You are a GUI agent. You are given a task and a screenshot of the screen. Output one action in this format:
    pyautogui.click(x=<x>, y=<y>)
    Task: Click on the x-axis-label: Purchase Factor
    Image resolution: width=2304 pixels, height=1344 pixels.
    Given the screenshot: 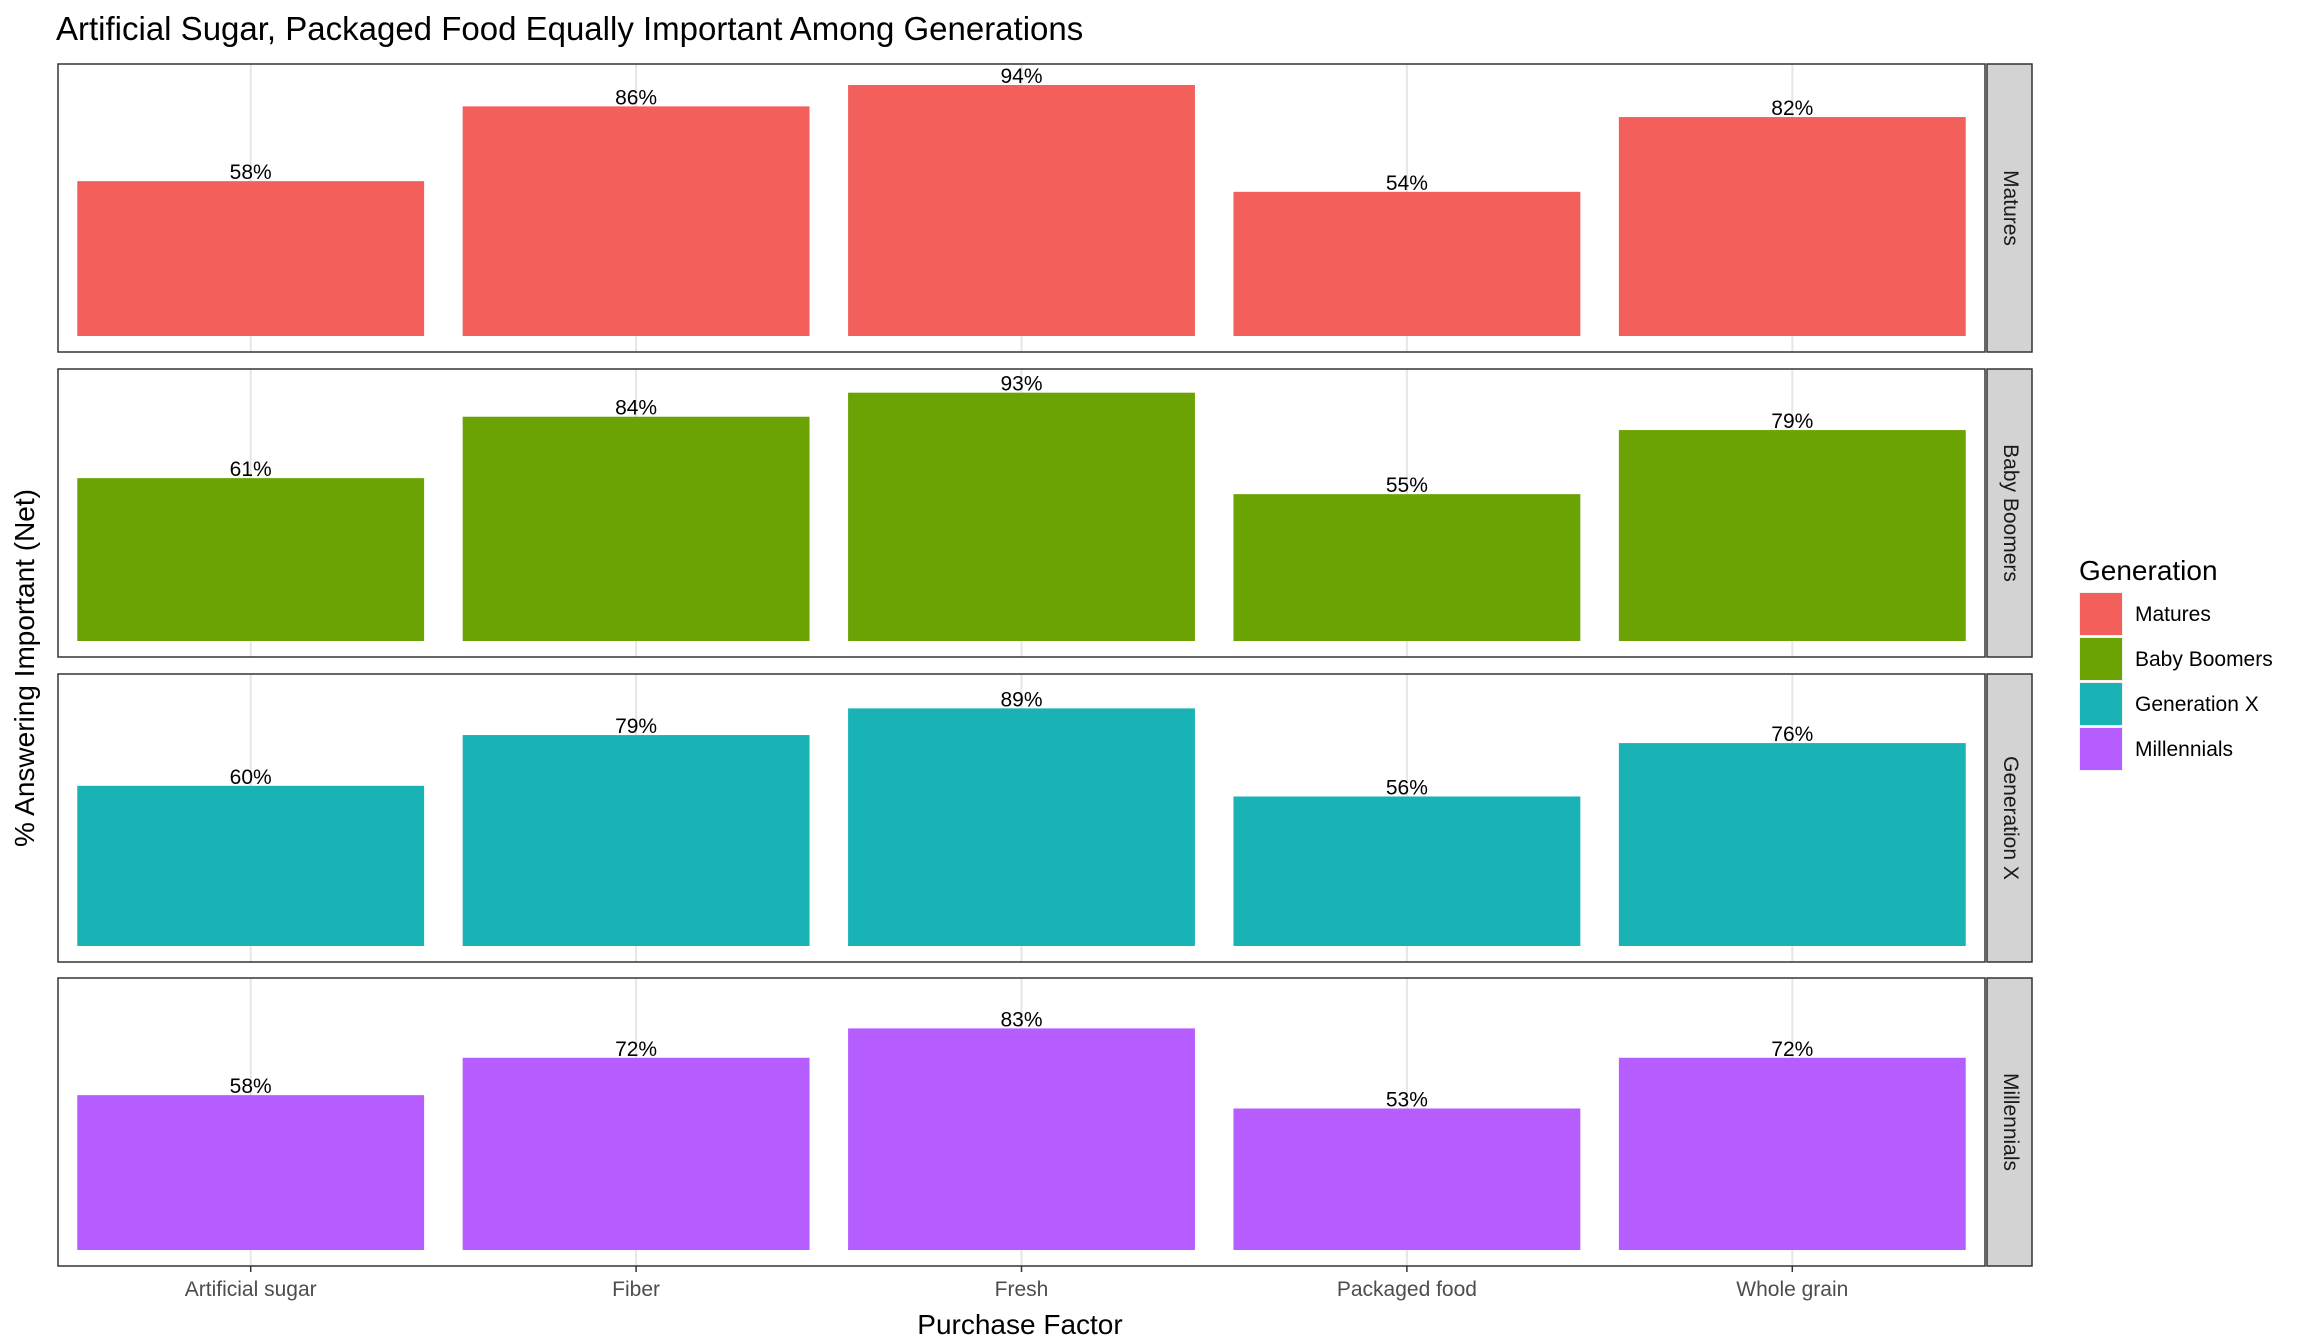 What is the action you would take?
    pyautogui.click(x=1019, y=1324)
    